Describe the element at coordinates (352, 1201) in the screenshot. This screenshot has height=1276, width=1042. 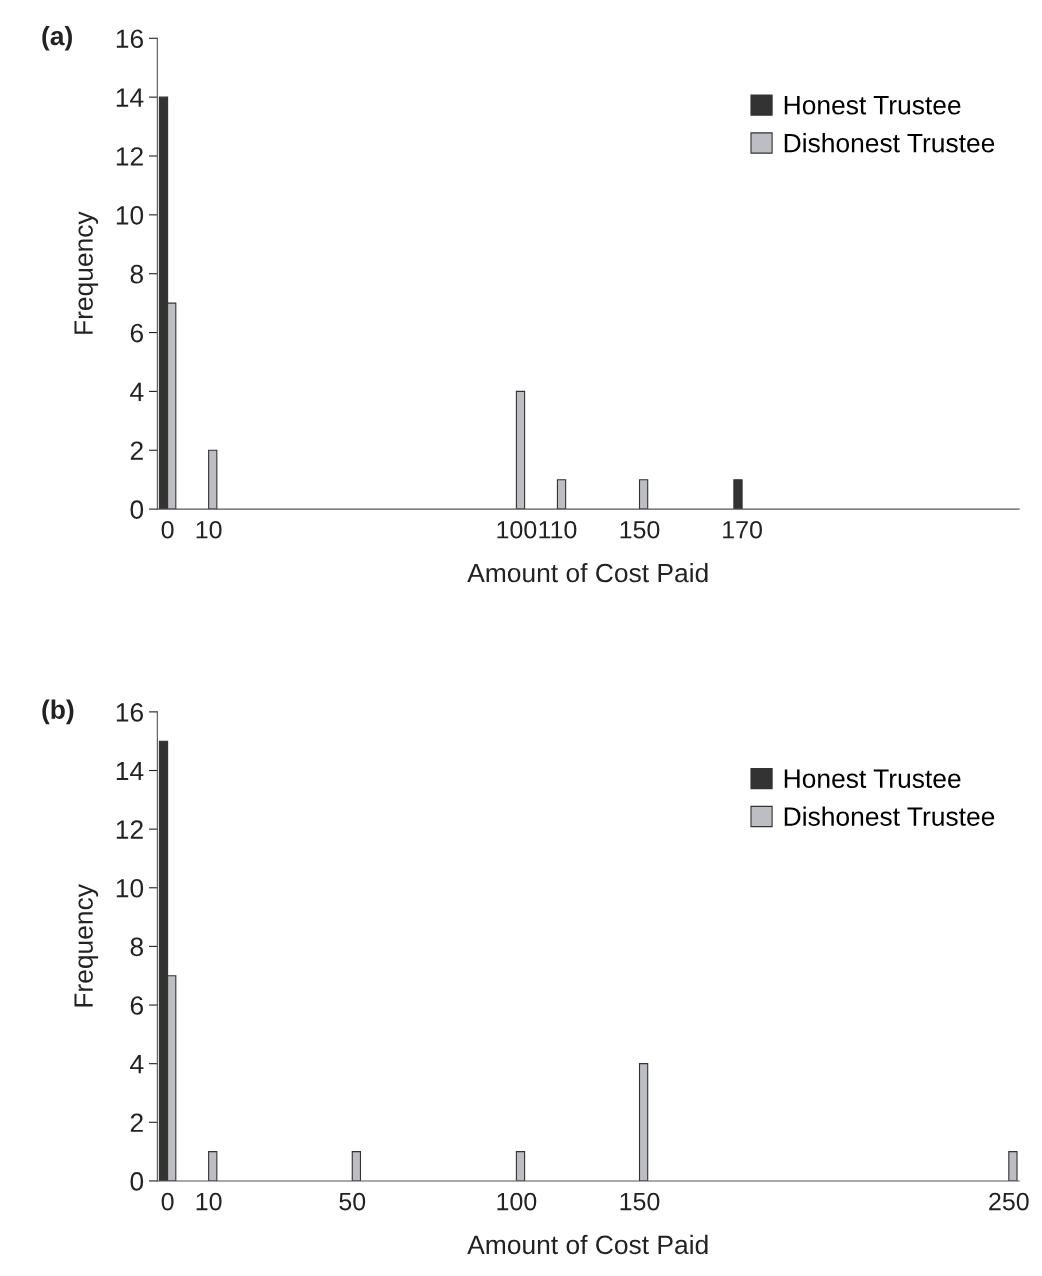
I see `x-tick-label: 50` at that location.